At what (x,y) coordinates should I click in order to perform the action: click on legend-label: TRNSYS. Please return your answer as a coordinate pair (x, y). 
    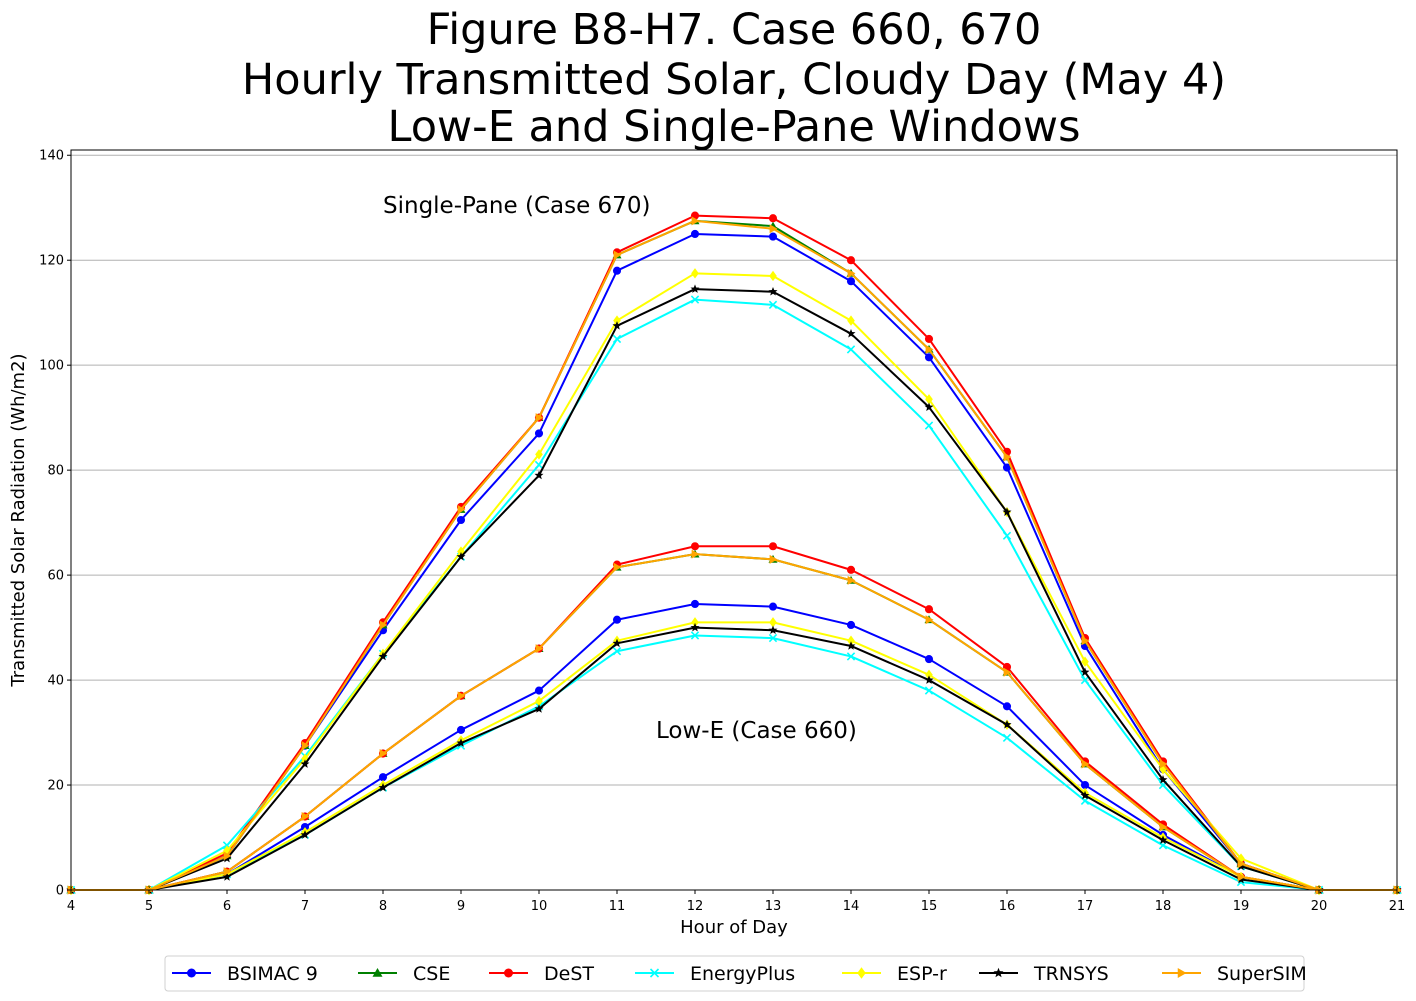
    Looking at the image, I should click on (1071, 974).